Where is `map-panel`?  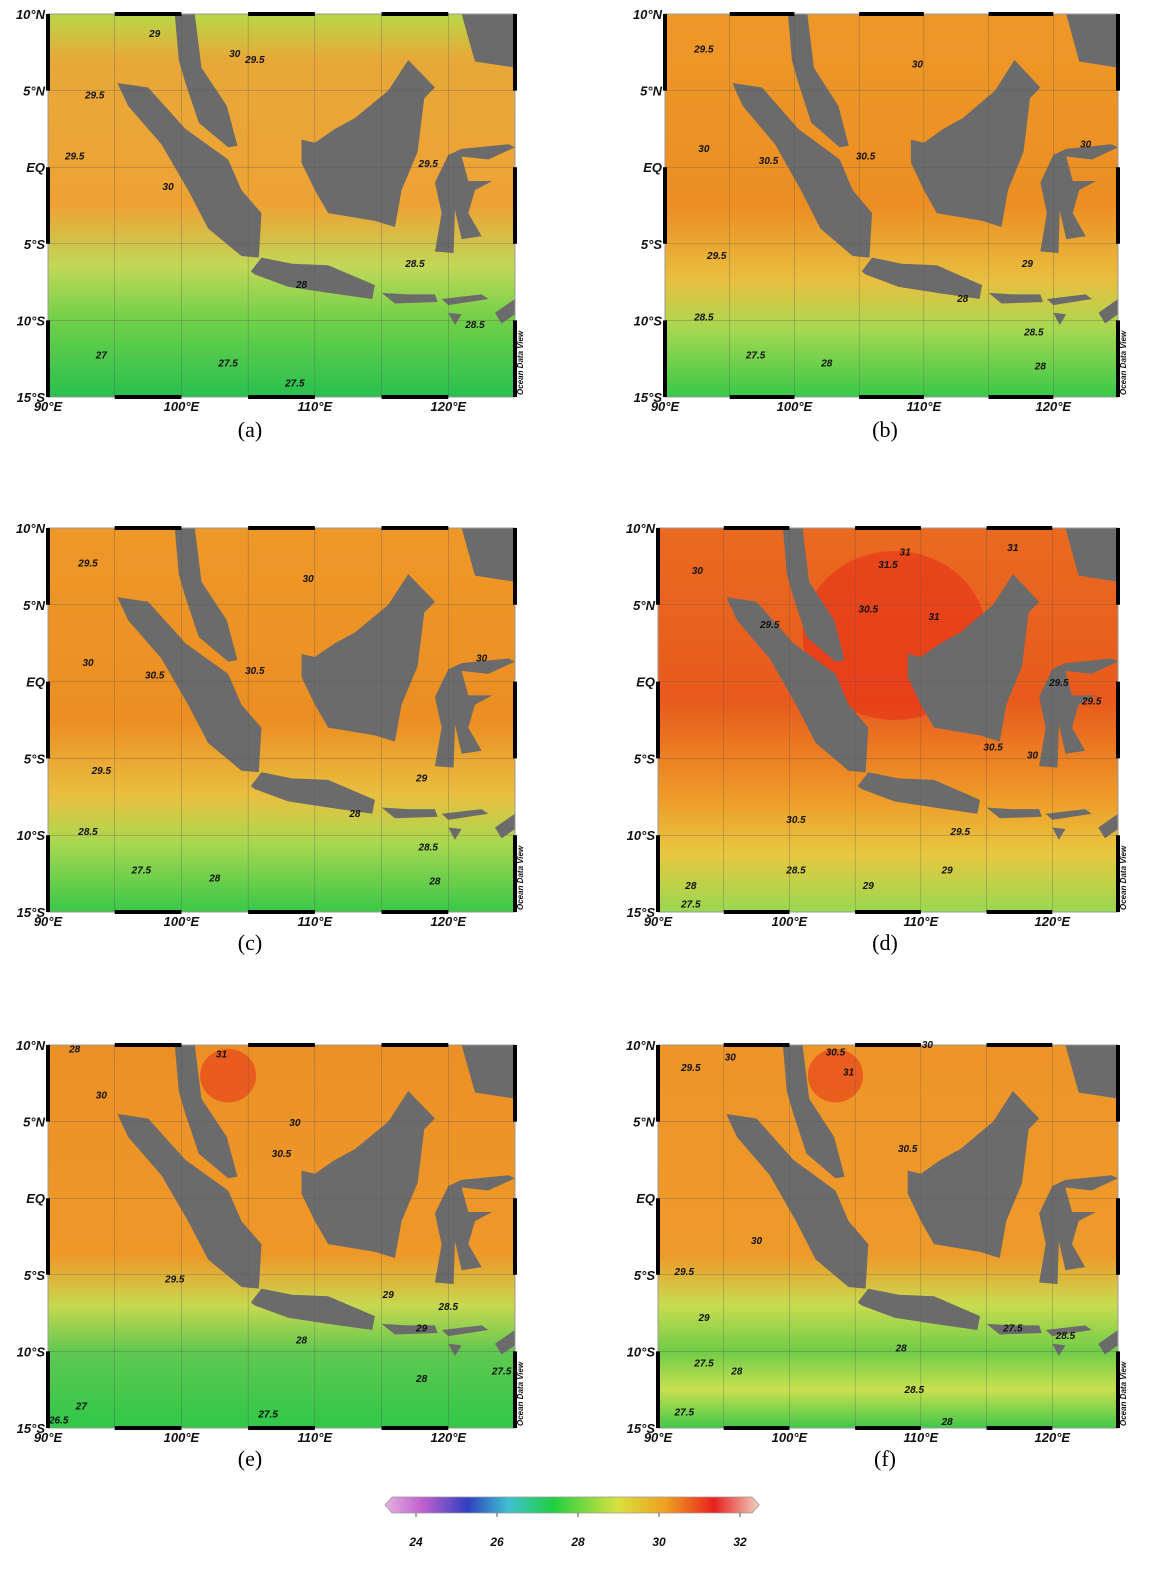
map-panel is located at coordinates (888, 720).